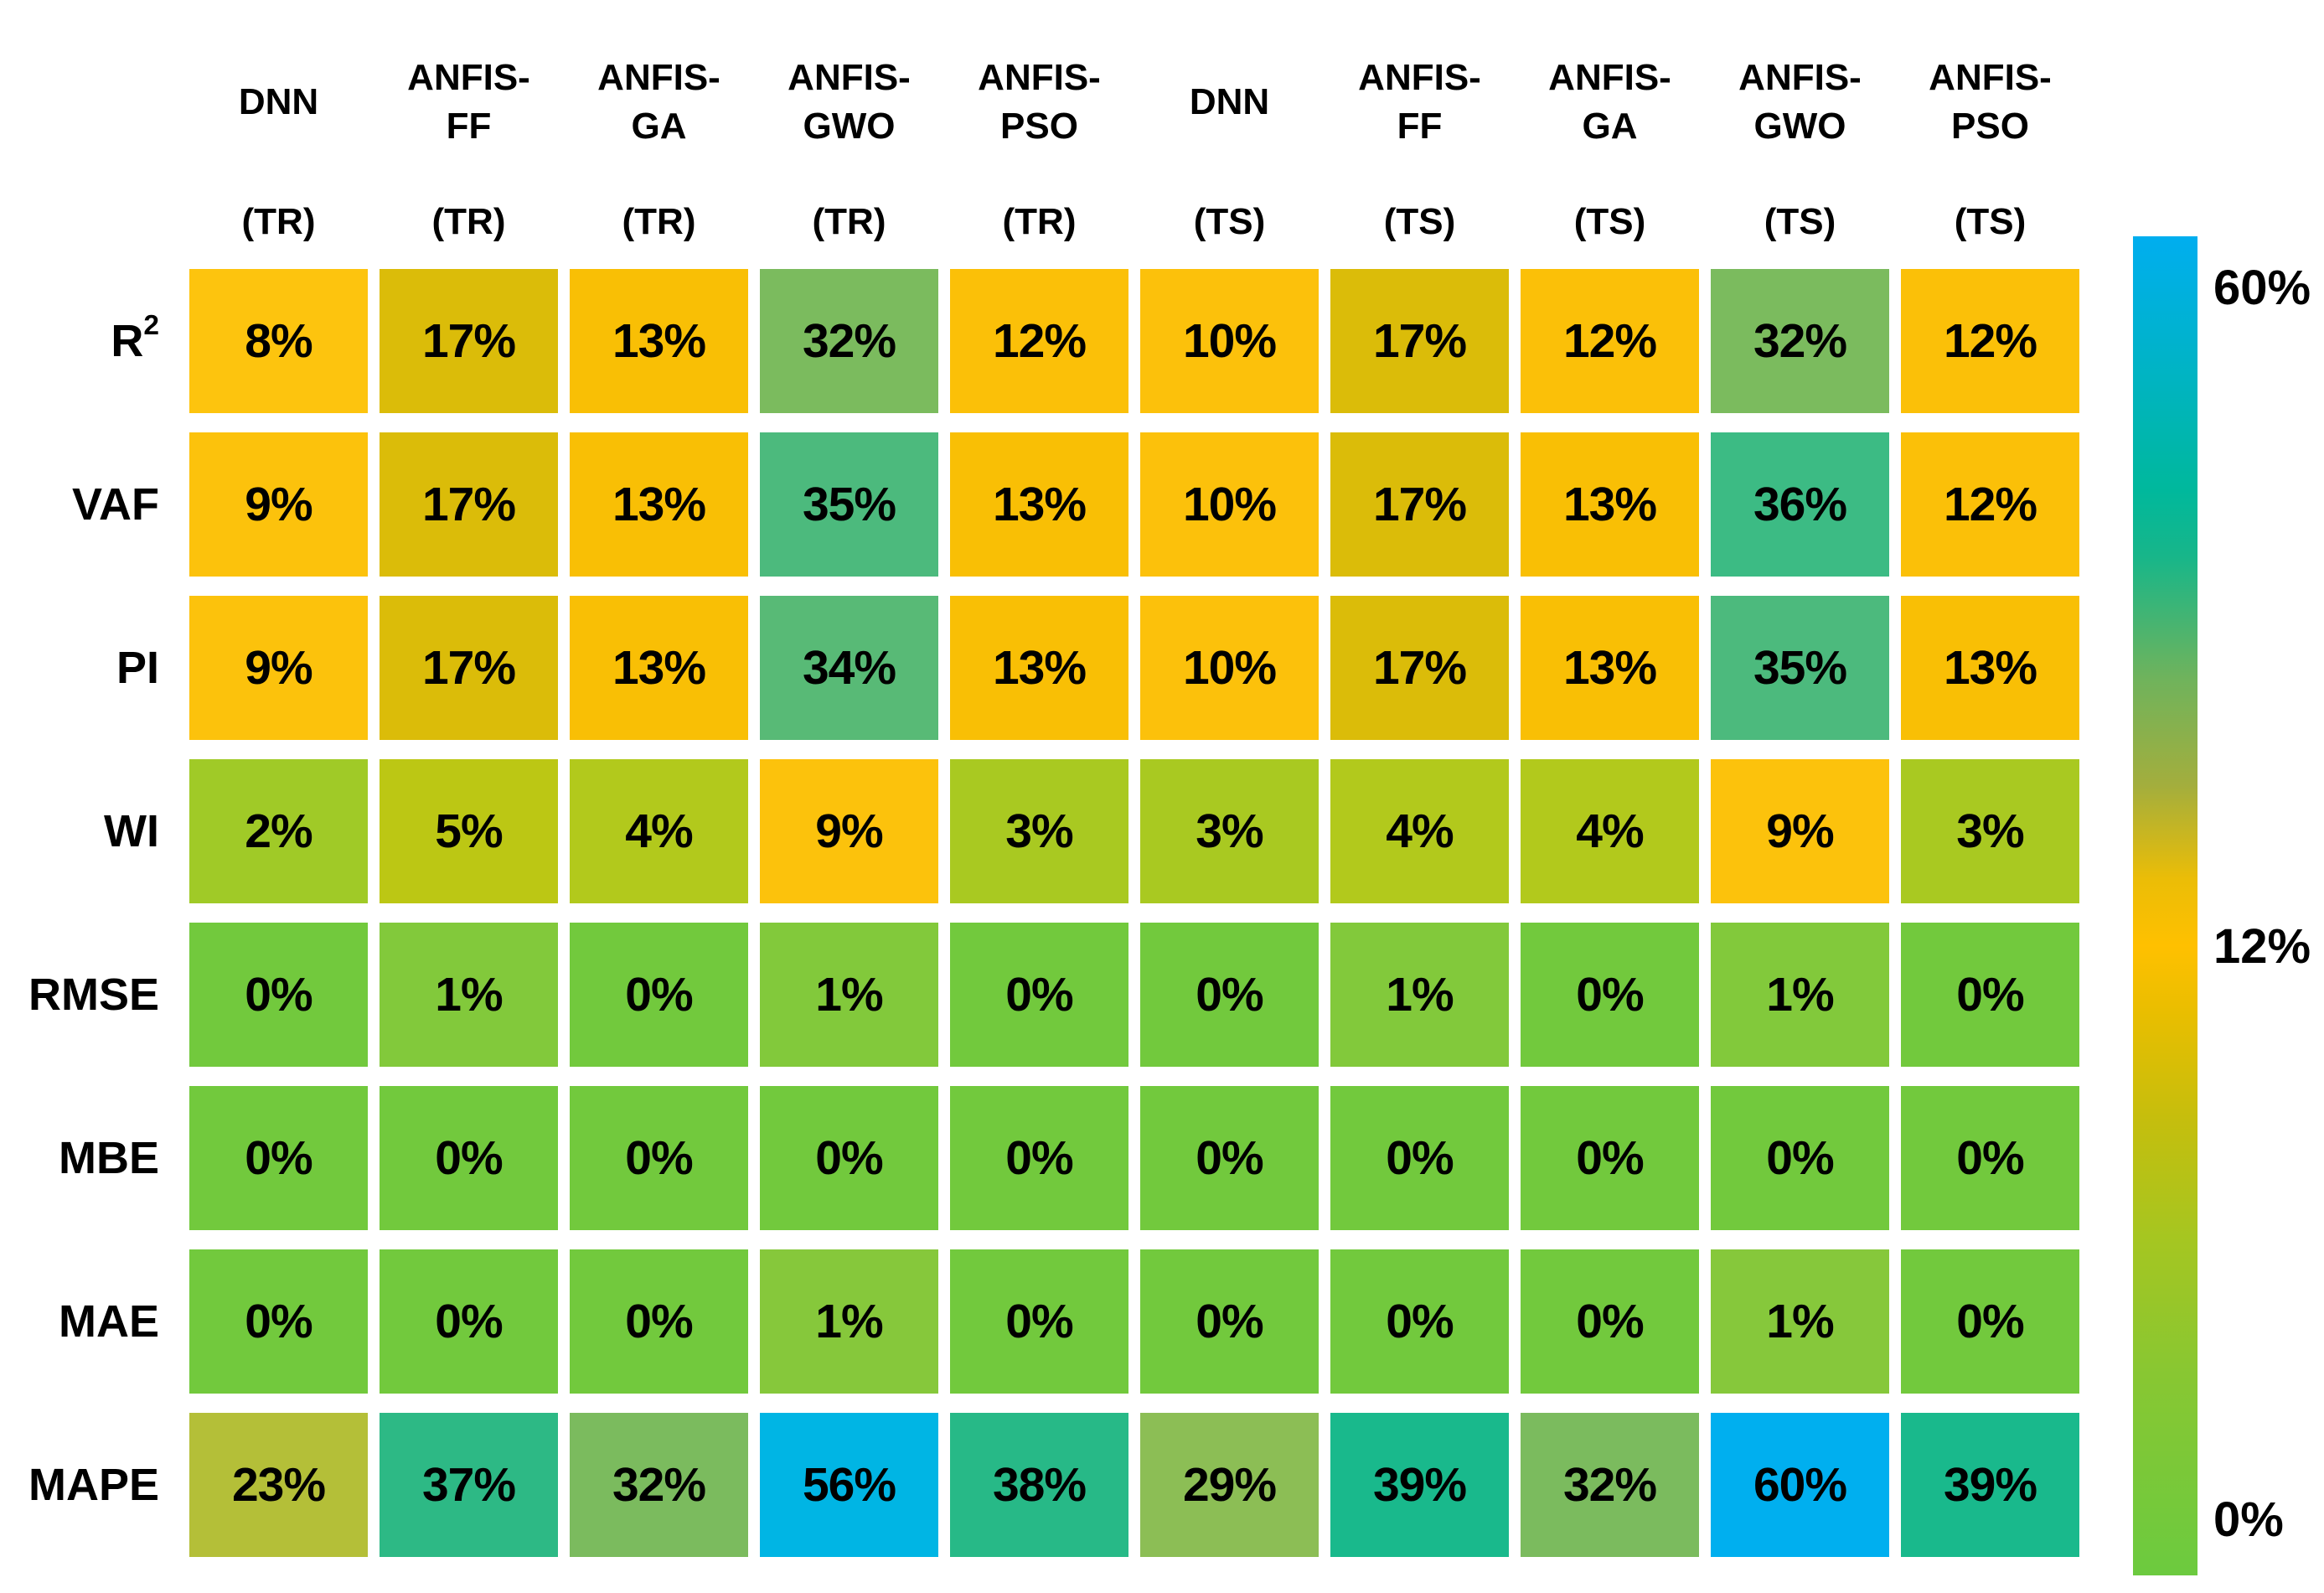 Image resolution: width=2324 pixels, height=1593 pixels. What do you see at coordinates (1039, 1485) in the screenshot?
I see `heatmap-cell: 38%` at bounding box center [1039, 1485].